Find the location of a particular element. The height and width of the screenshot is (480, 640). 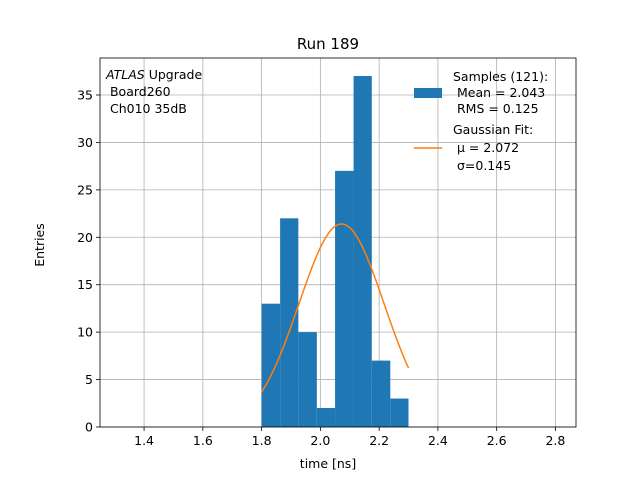

x-tick-label: 2.8 is located at coordinates (555, 440).